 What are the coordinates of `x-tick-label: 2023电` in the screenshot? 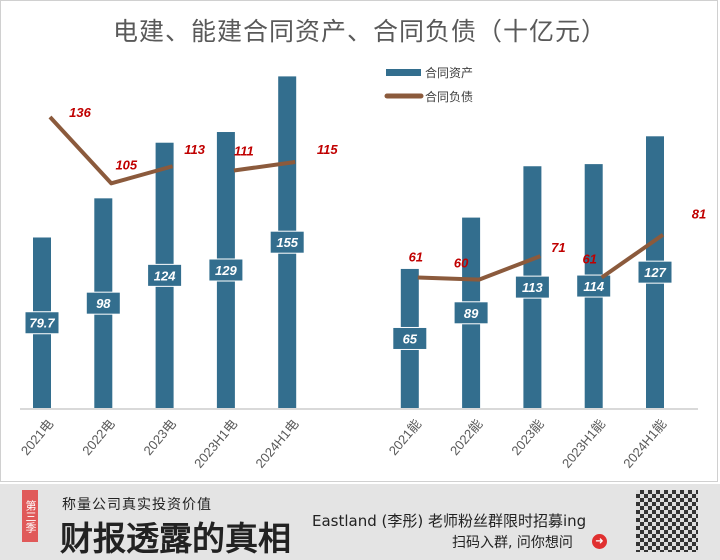 It's located at (159, 437).